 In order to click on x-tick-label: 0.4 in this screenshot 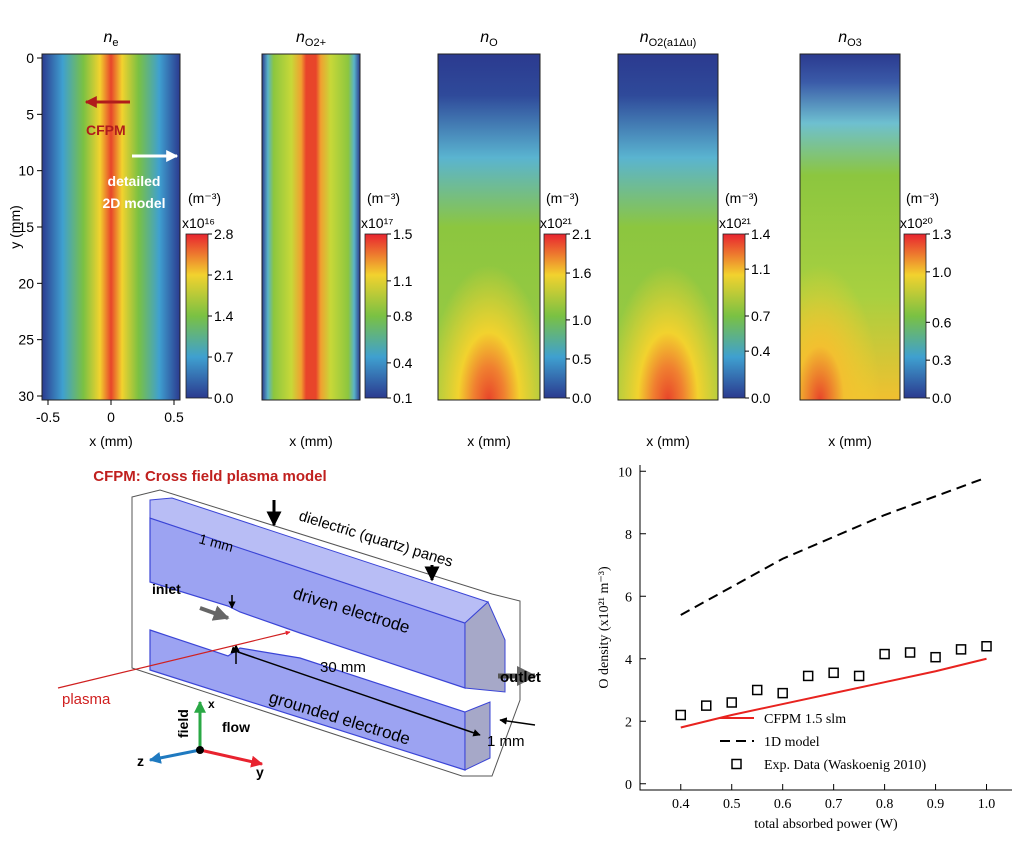, I will do `click(681, 804)`.